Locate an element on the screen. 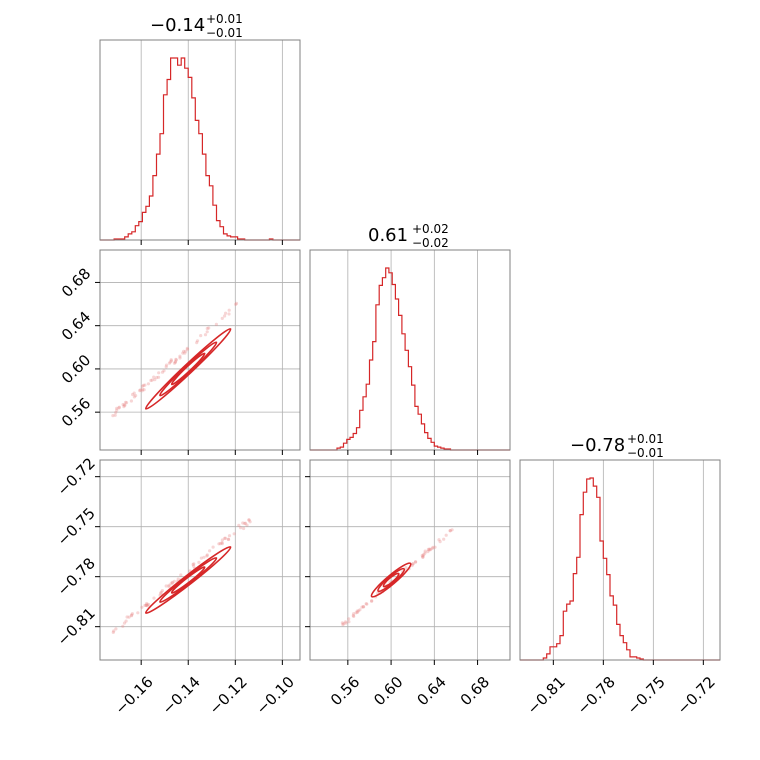 This screenshot has width=760, height=760. xtick-label-p1-3: 0.68 is located at coordinates (475, 691).